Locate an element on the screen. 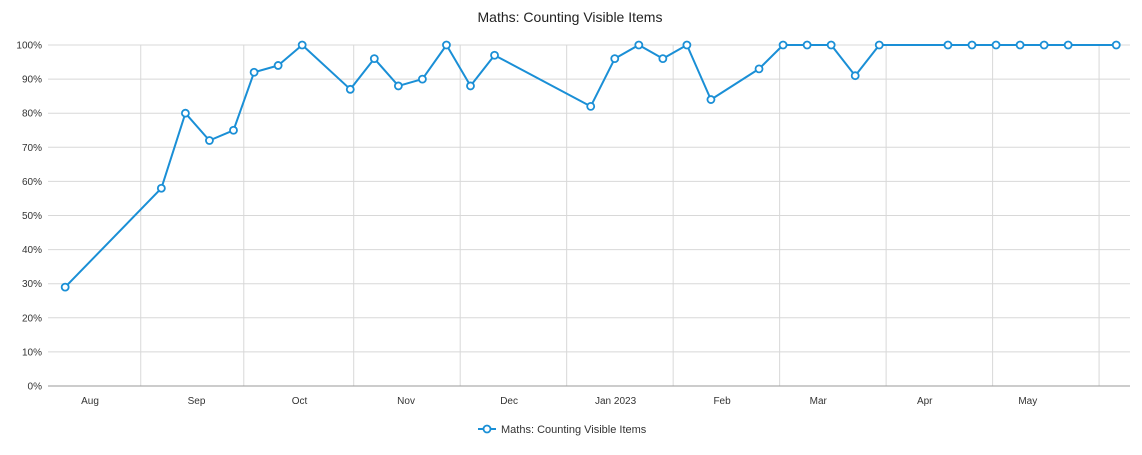  legend: Maths: Counting Visible Items is located at coordinates (562, 430).